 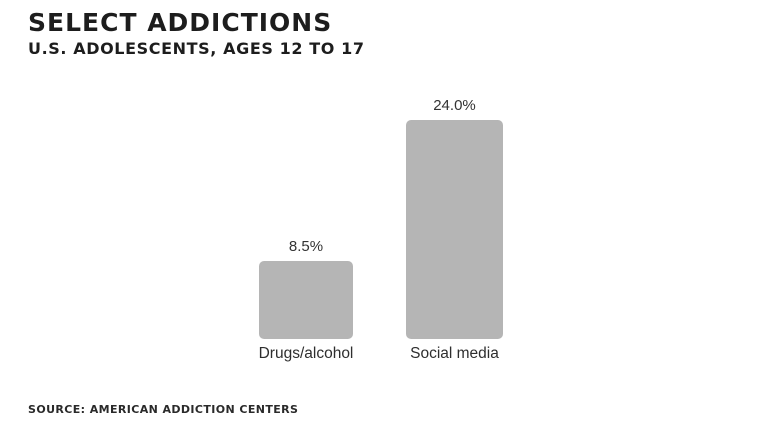 I want to click on category-label-drugs-alcohol: Drugs/alcohol, so click(x=306, y=353).